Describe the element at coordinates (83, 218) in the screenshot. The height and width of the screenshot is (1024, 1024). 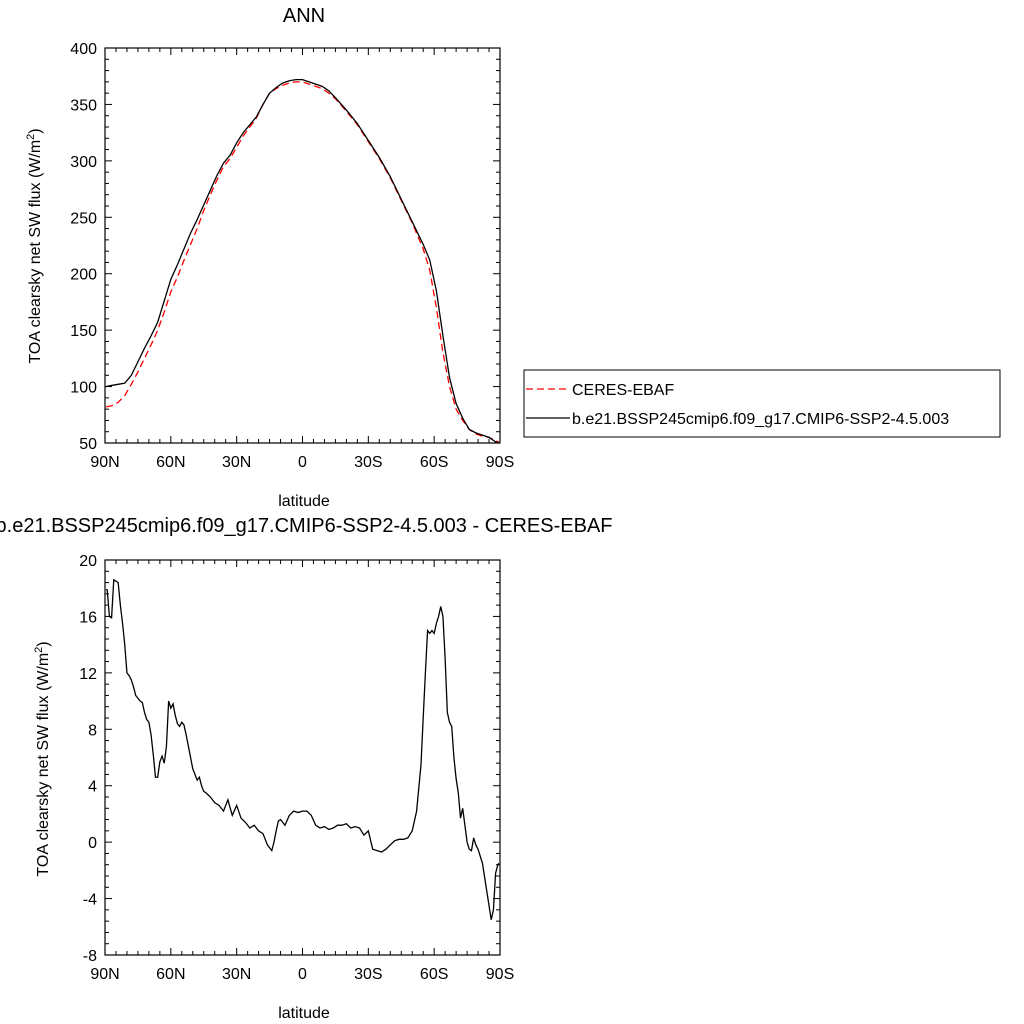
I see `top-y-tick-label: 250` at that location.